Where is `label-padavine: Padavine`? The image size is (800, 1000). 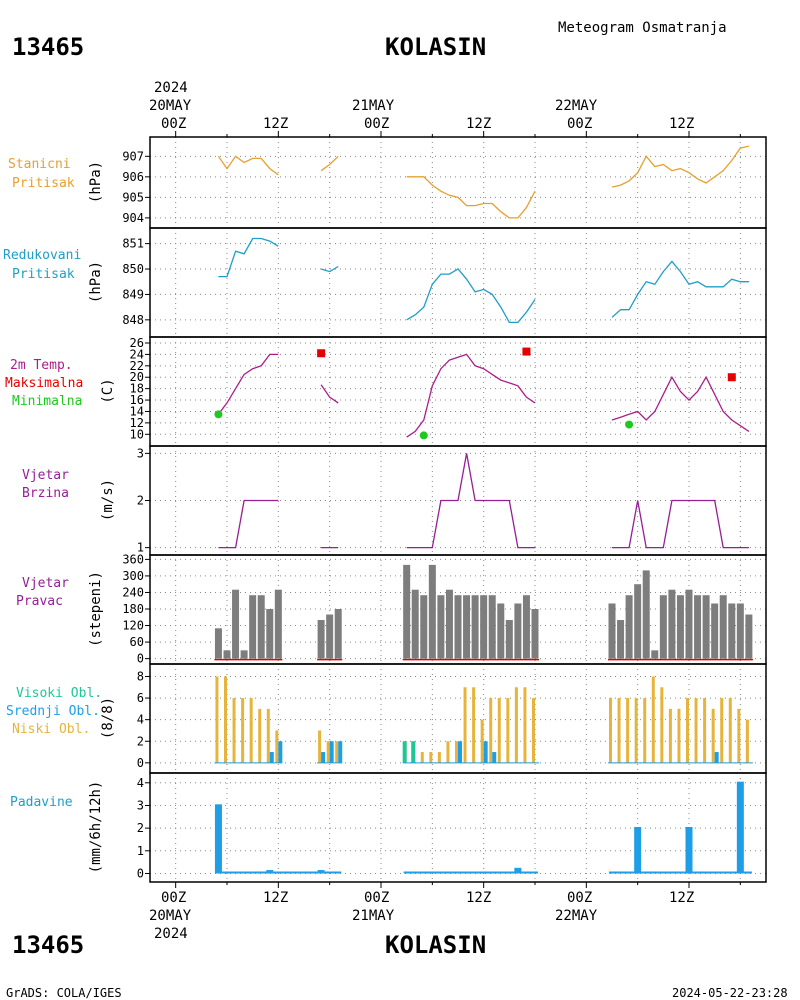 label-padavine: Padavine is located at coordinates (41, 802).